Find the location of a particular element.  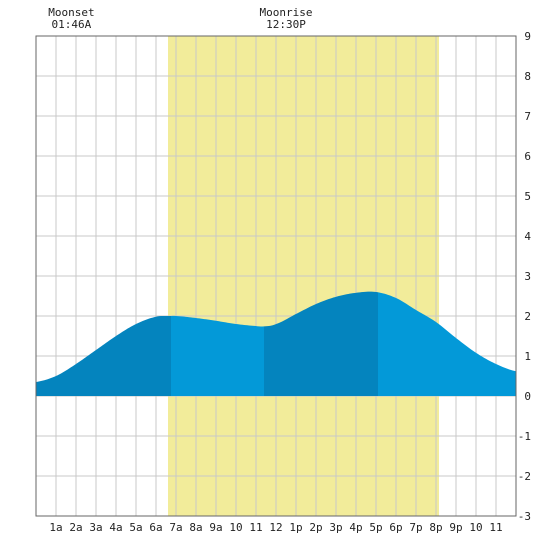

x-tick-label: 9a is located at coordinates (215, 527).